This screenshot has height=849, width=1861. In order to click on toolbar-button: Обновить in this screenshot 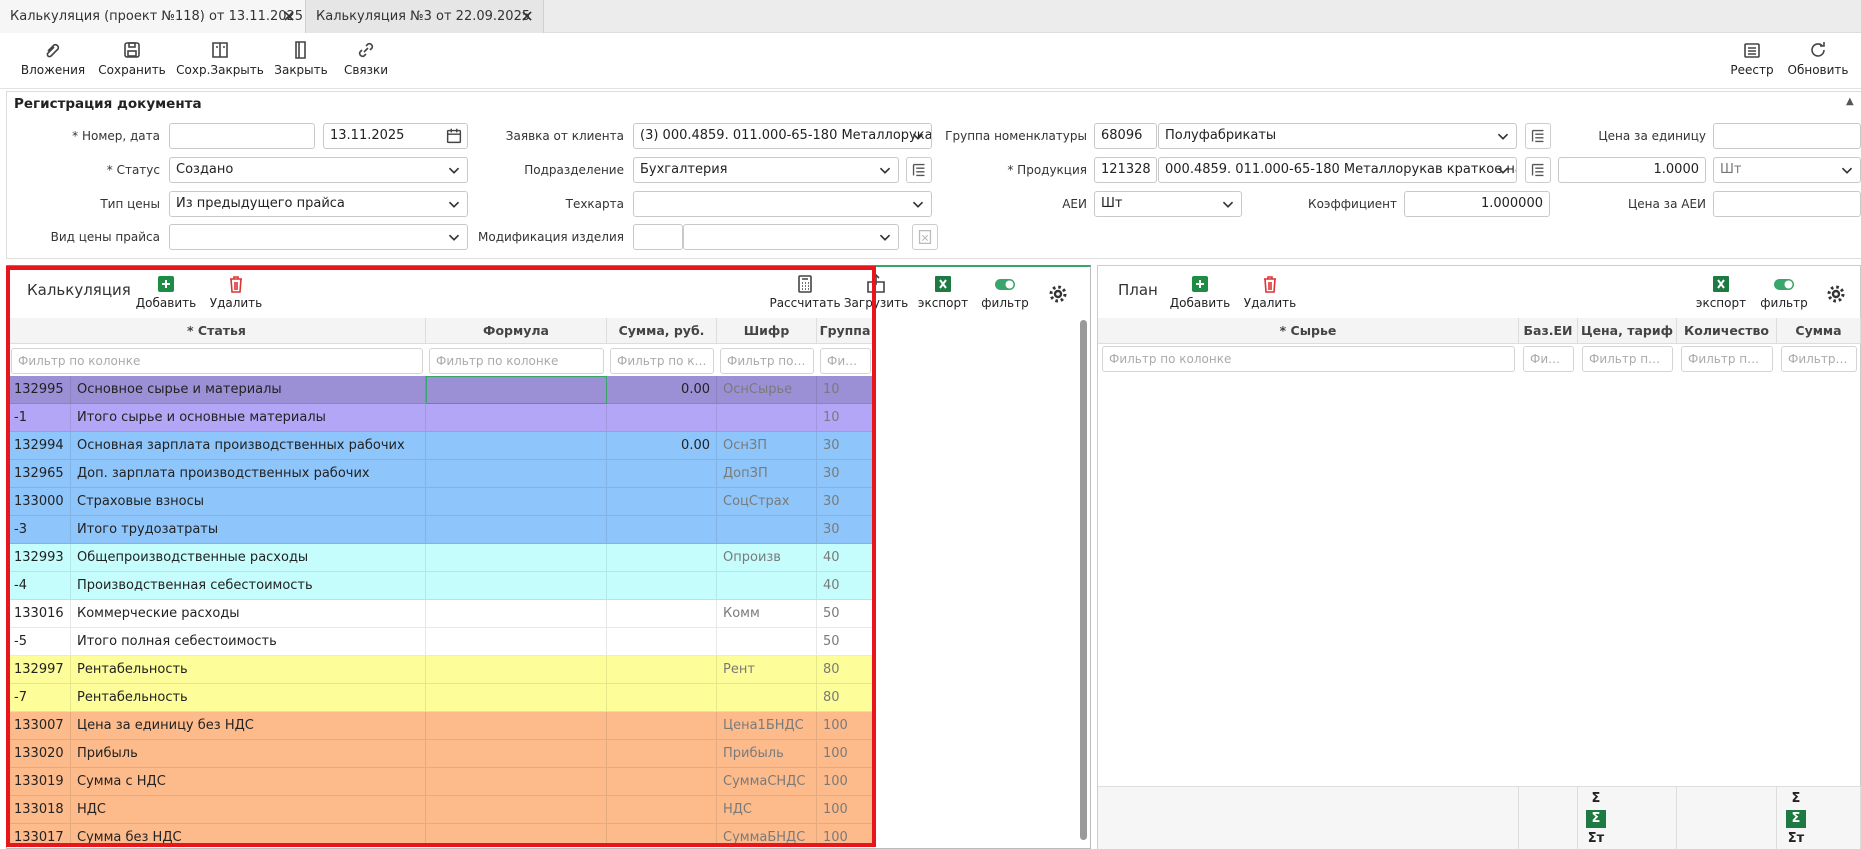, I will do `click(1818, 70)`.